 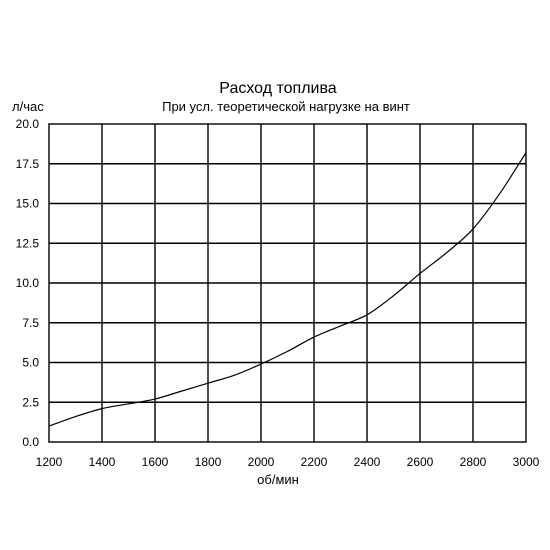 I want to click on x-tick-label: 1600, so click(x=155, y=462).